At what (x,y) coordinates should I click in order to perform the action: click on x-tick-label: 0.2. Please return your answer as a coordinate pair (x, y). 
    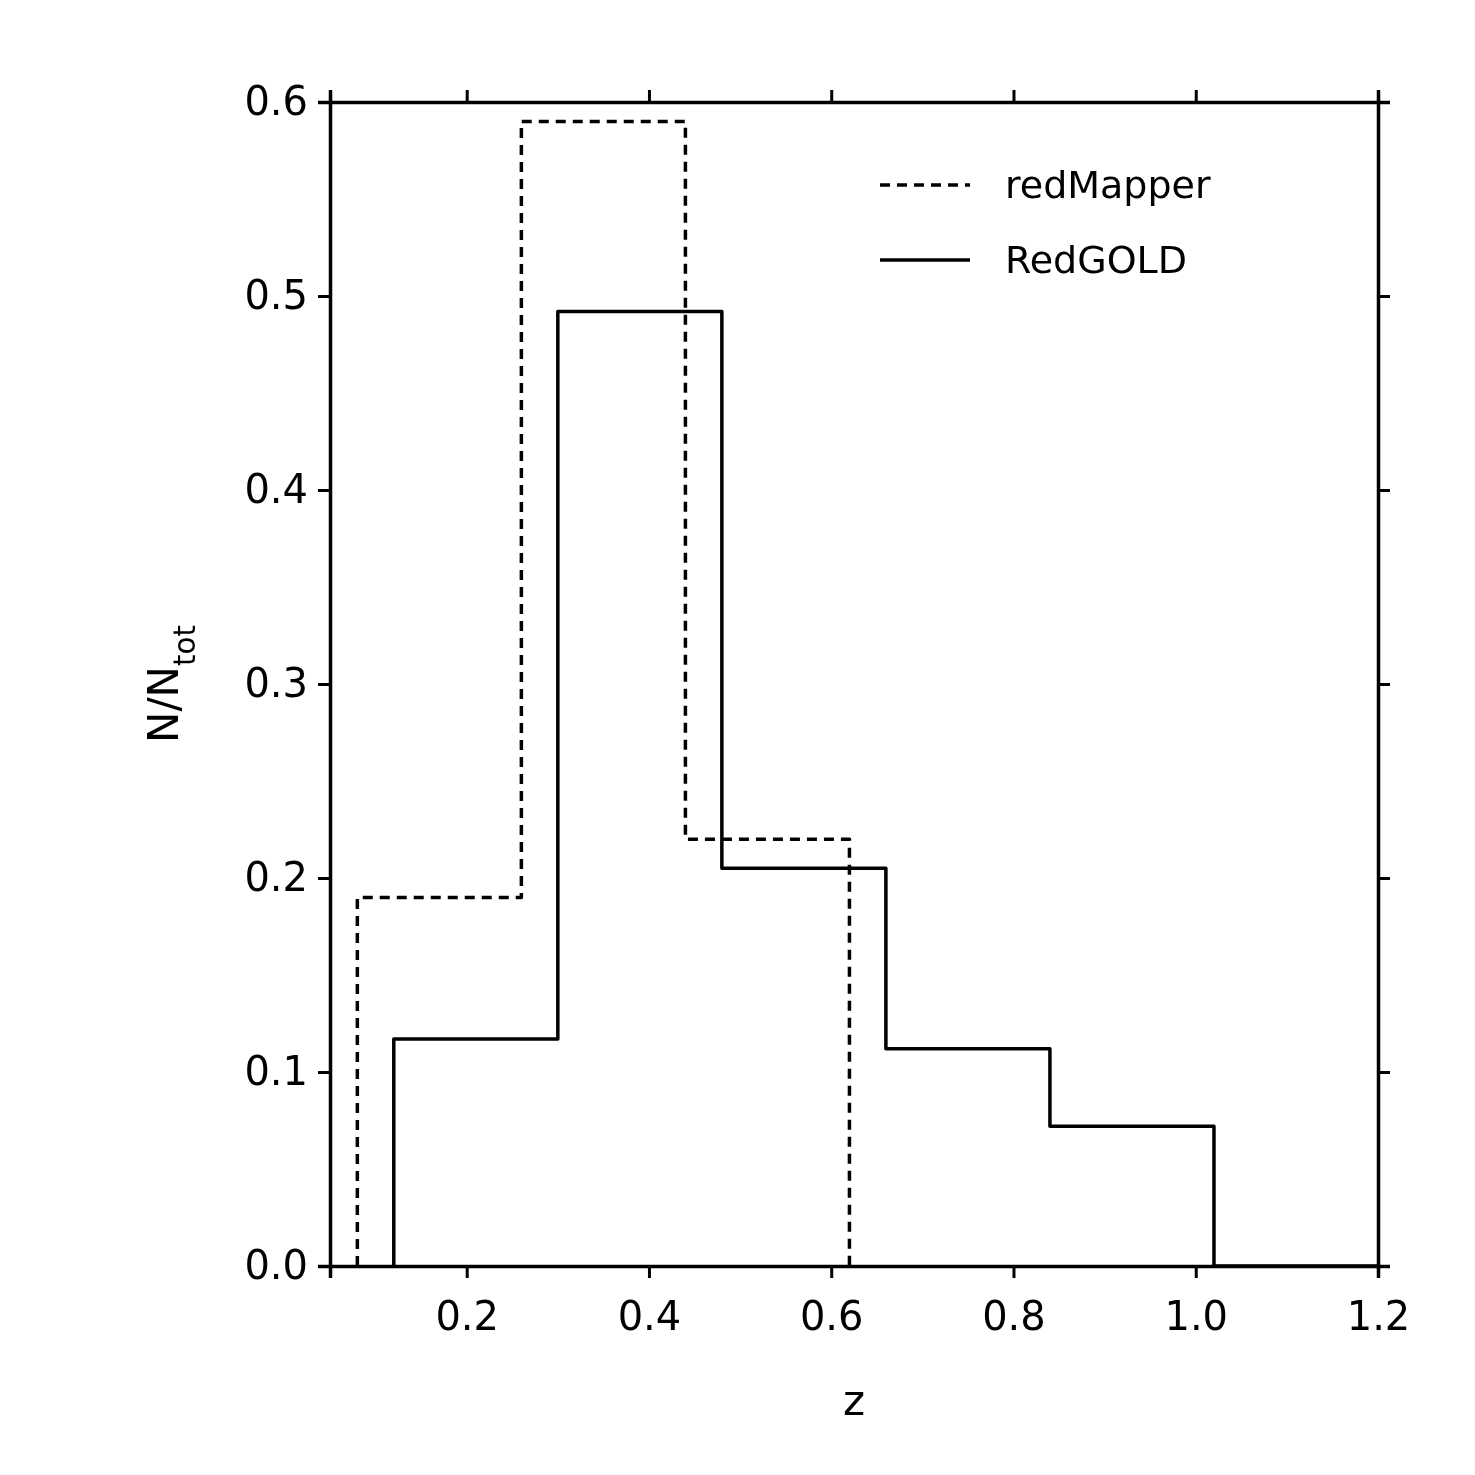
    Looking at the image, I should click on (467, 1316).